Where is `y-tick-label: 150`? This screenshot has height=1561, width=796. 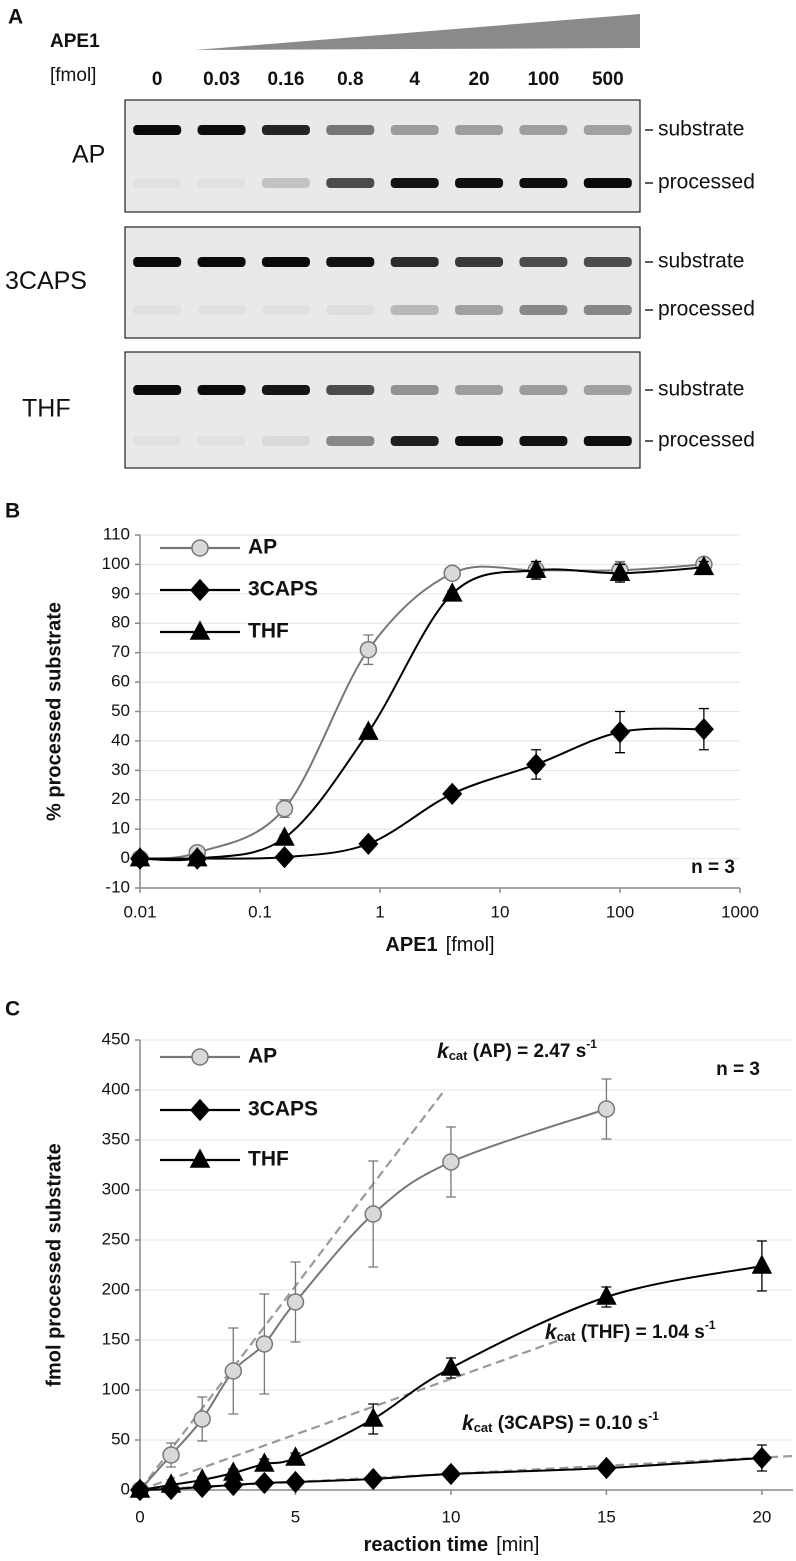 y-tick-label: 150 is located at coordinates (116, 1338).